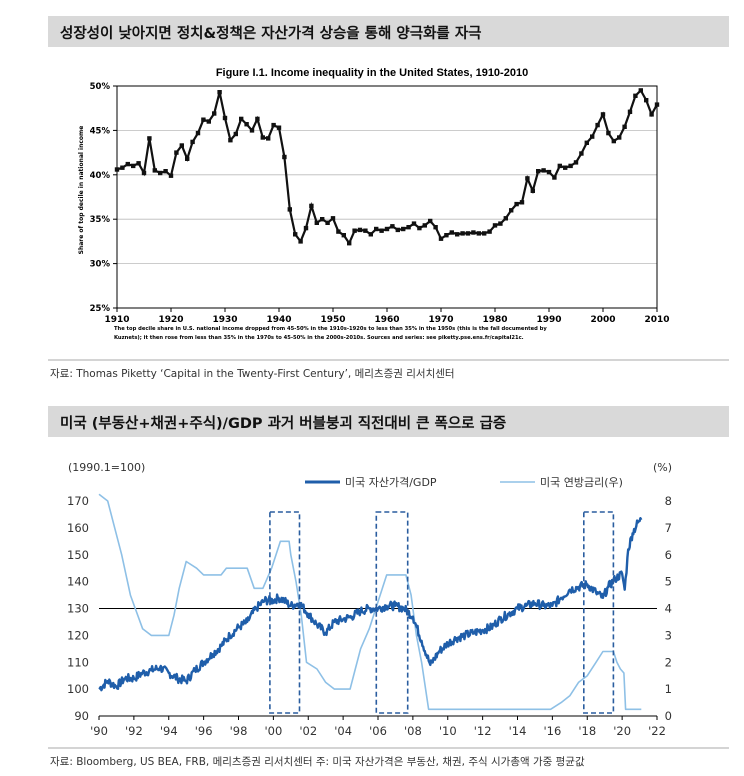  What do you see at coordinates (134, 731) in the screenshot?
I see `x-tick-label: '92` at bounding box center [134, 731].